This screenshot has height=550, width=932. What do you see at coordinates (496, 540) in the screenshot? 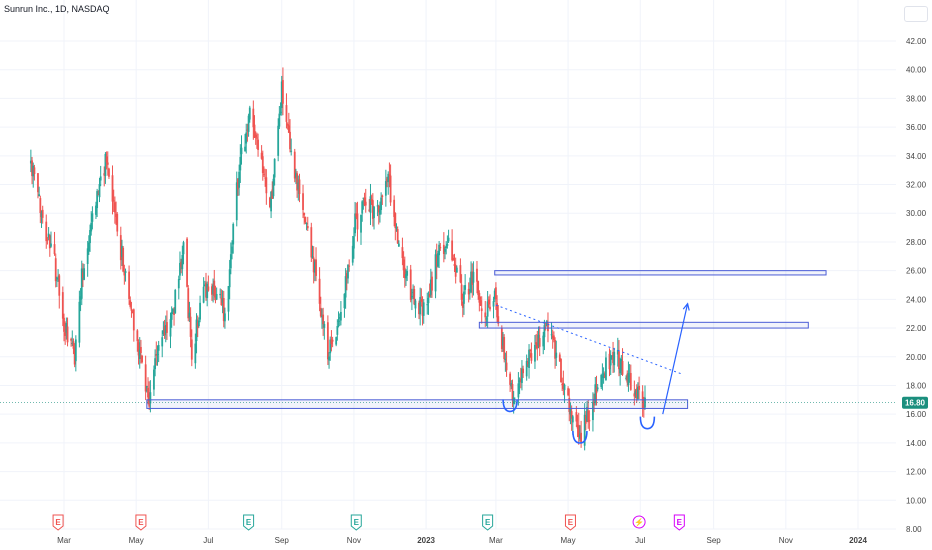
I see `x-tick-label: Mar` at bounding box center [496, 540].